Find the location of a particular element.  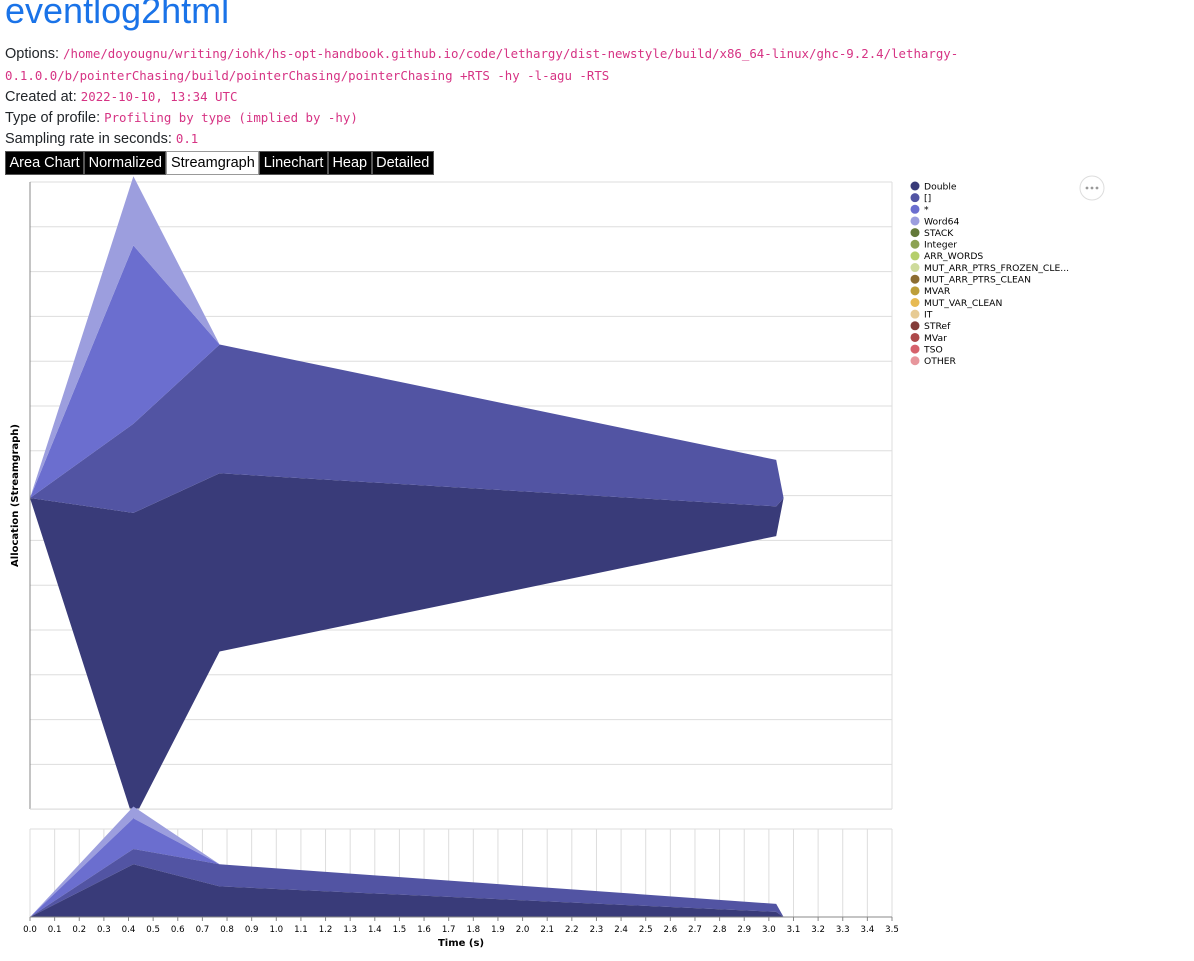

legend-item: MUT_VAR_CLEAN is located at coordinates (956, 303).